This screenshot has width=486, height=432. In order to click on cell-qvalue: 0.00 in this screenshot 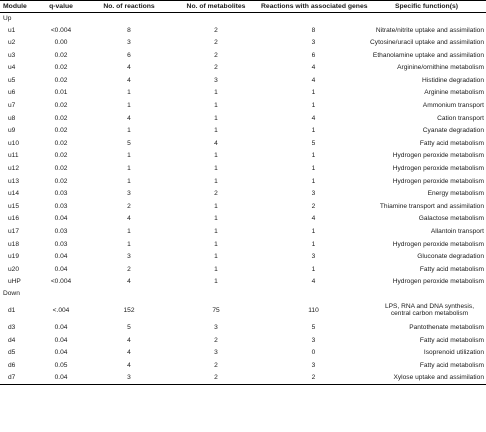, I will do `click(61, 43)`.